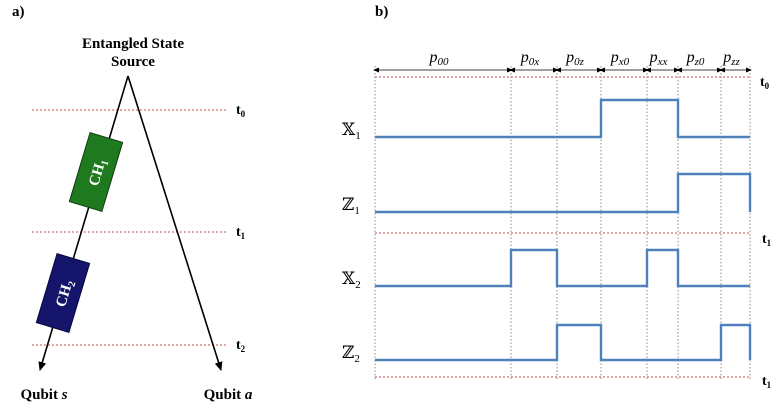 This screenshot has width=773, height=408. I want to click on interval-label-p0z: p0z, so click(575, 58).